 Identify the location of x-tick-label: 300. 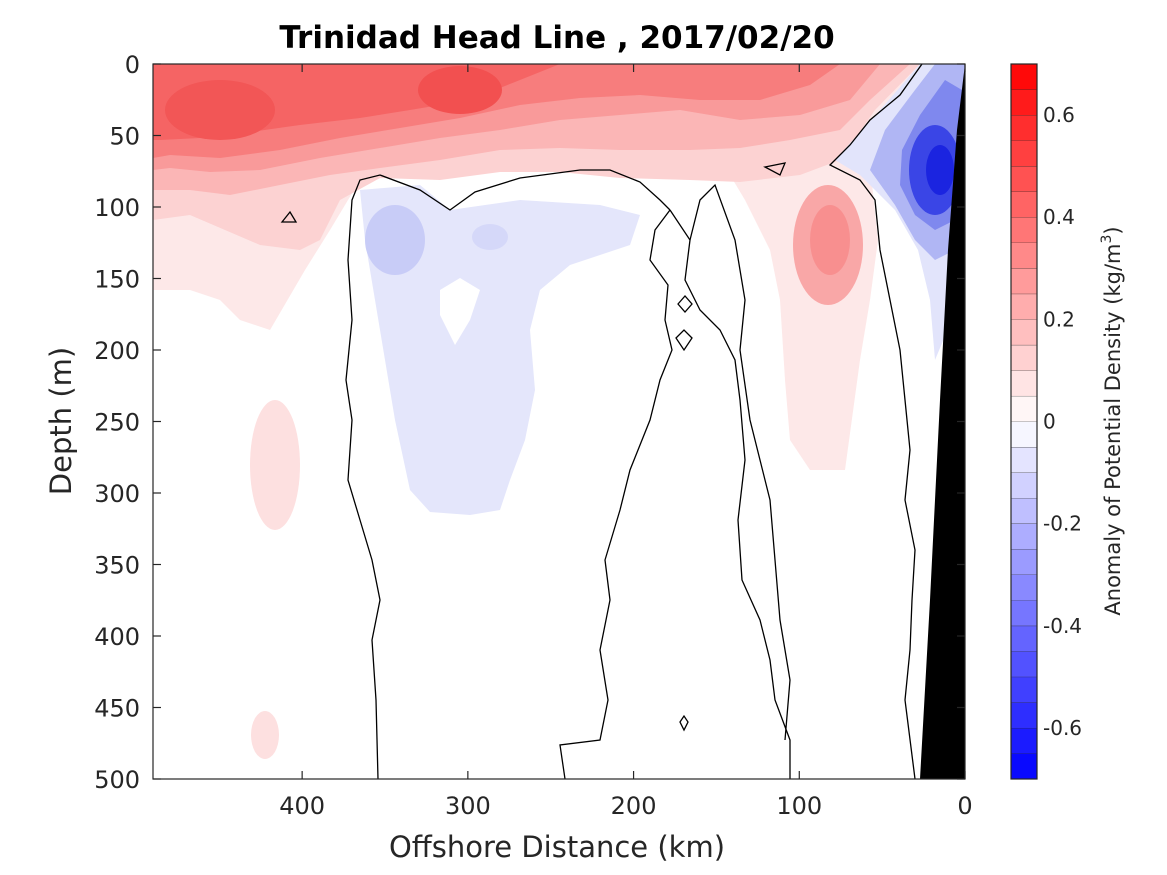
(468, 806).